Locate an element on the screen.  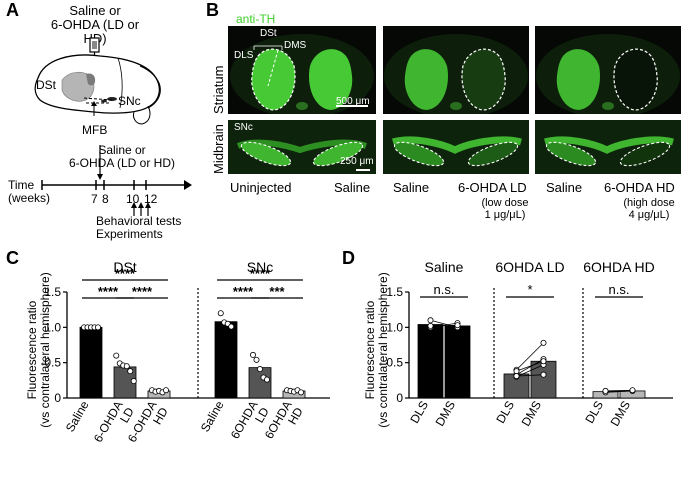
injection-label: Saline or 6-OHDA (LD or HD) is located at coordinates (95, 24).